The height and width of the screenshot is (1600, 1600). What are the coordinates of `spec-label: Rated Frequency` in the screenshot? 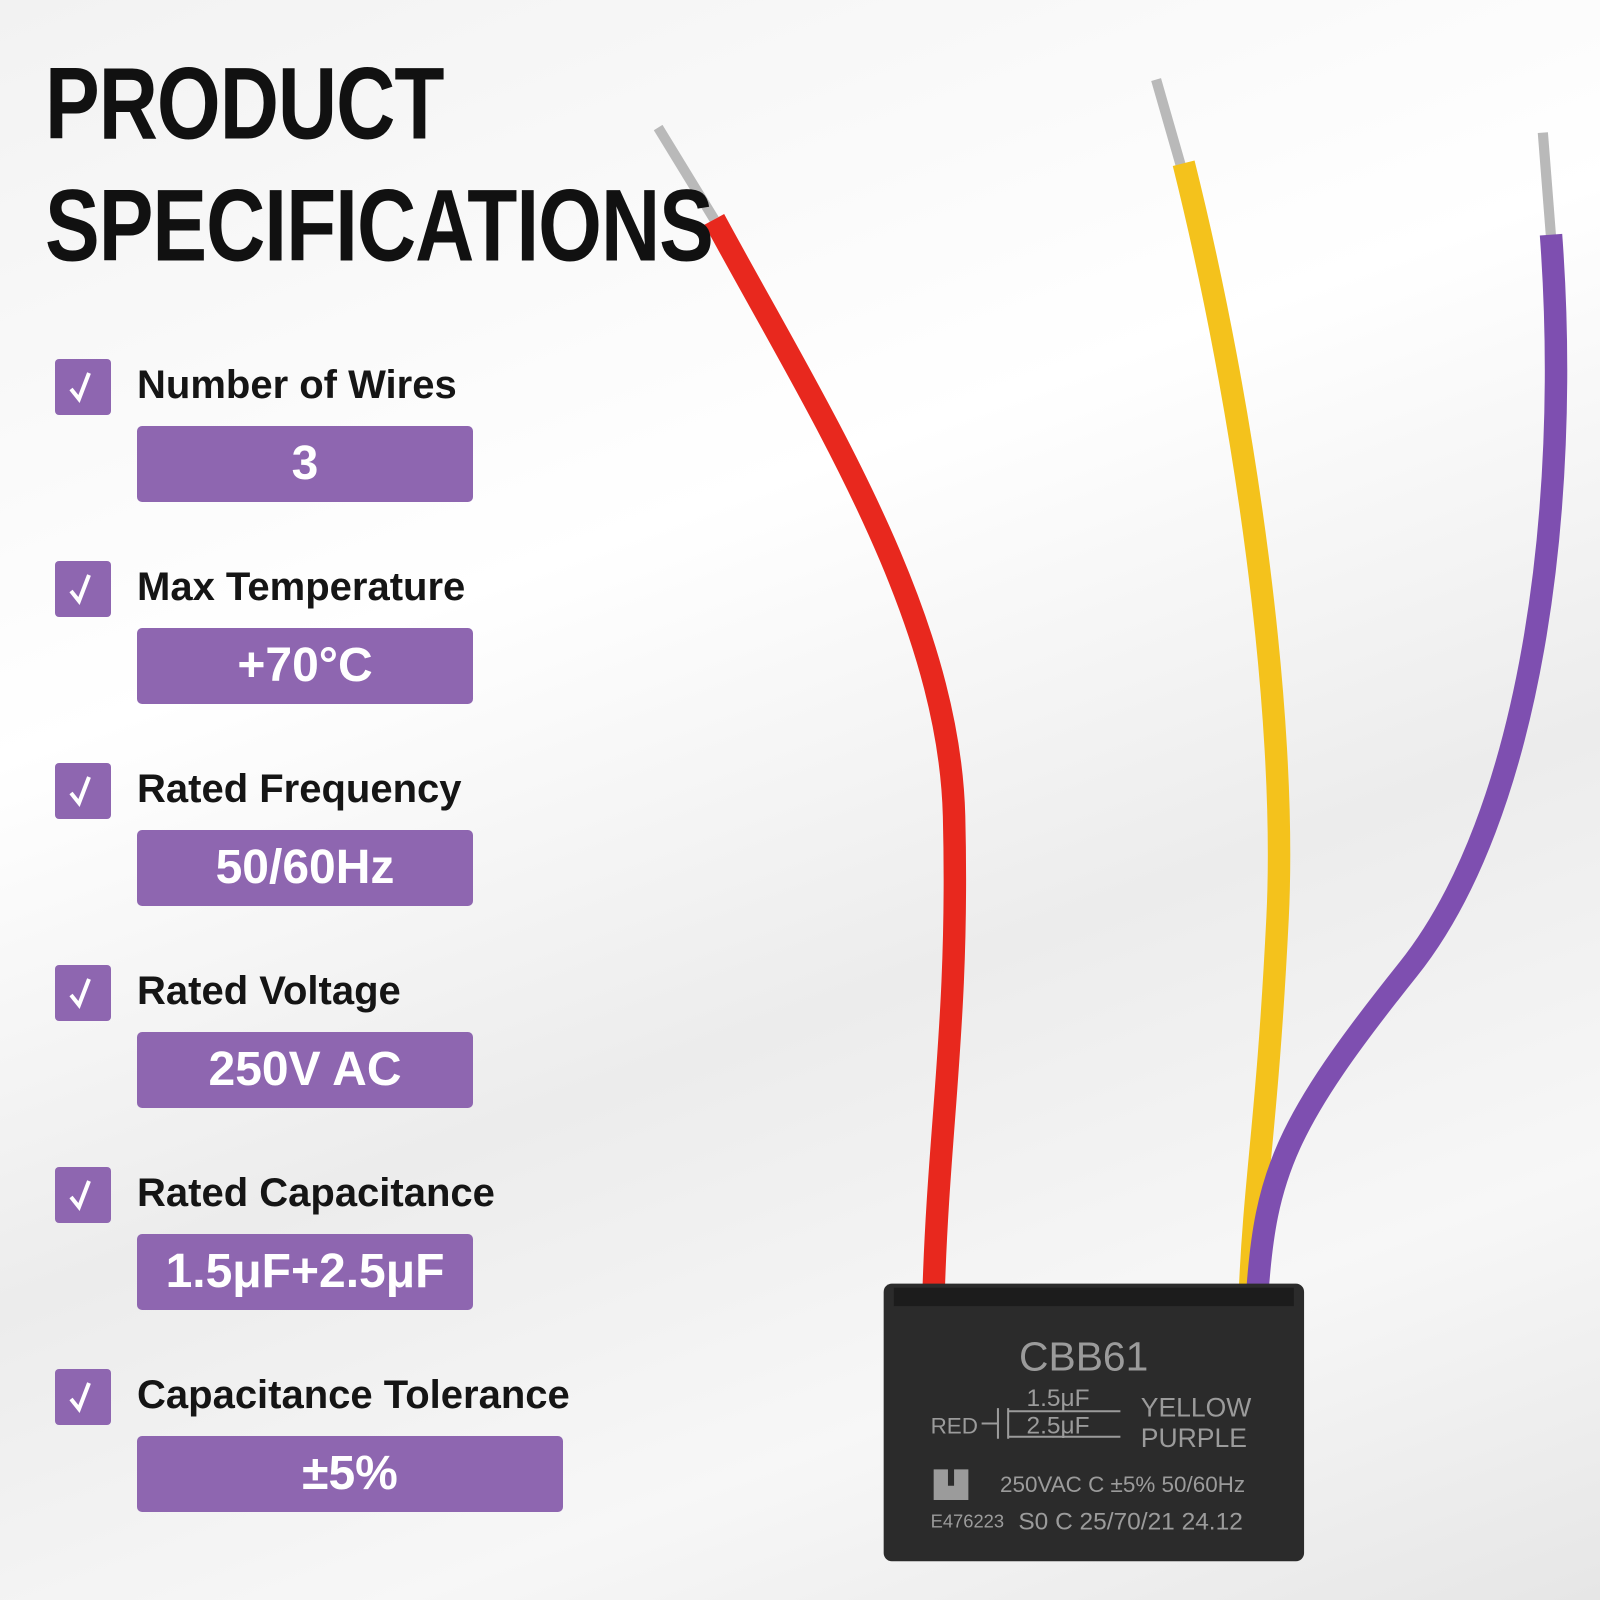 It's located at (299, 789).